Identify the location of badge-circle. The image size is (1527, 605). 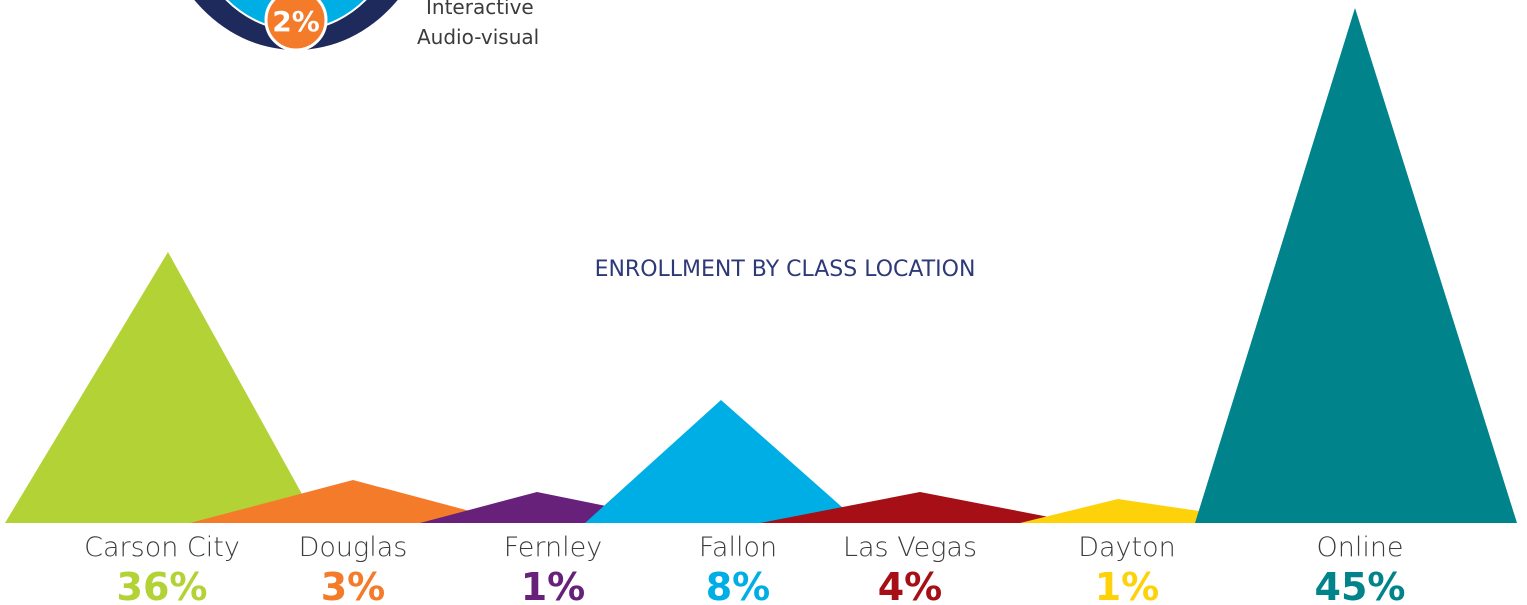
(296, 26).